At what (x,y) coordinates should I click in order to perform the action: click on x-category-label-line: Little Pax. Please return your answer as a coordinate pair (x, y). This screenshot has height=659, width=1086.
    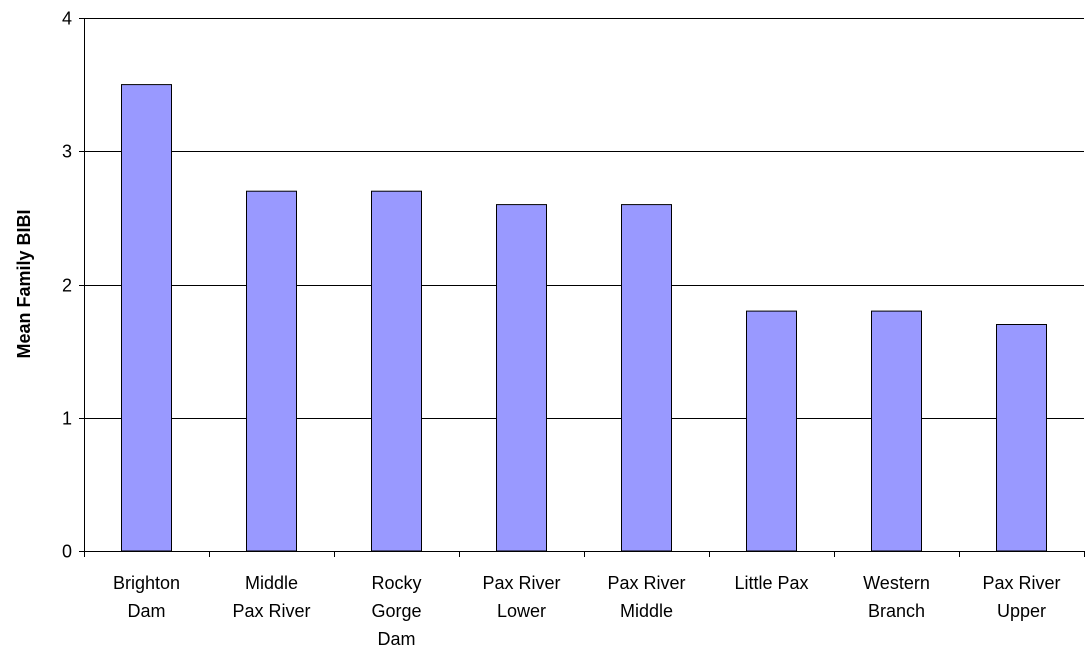
    Looking at the image, I should click on (771, 583).